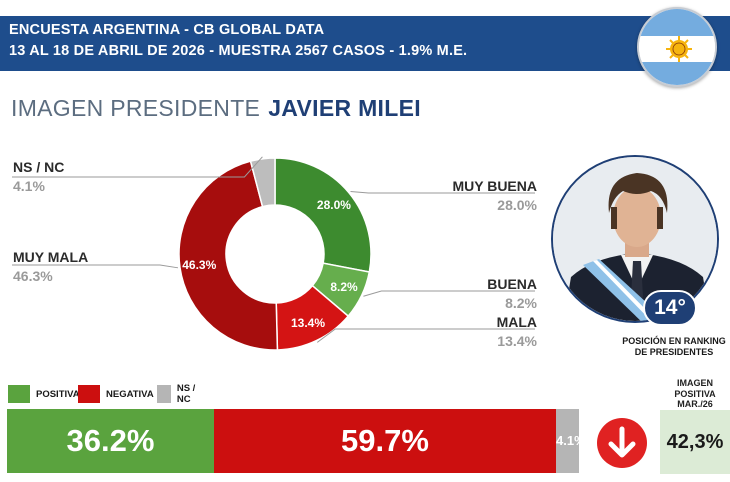 This screenshot has height=482, width=730. What do you see at coordinates (199, 265) in the screenshot?
I see `donut-value-label-muy-mala: 46.3%` at bounding box center [199, 265].